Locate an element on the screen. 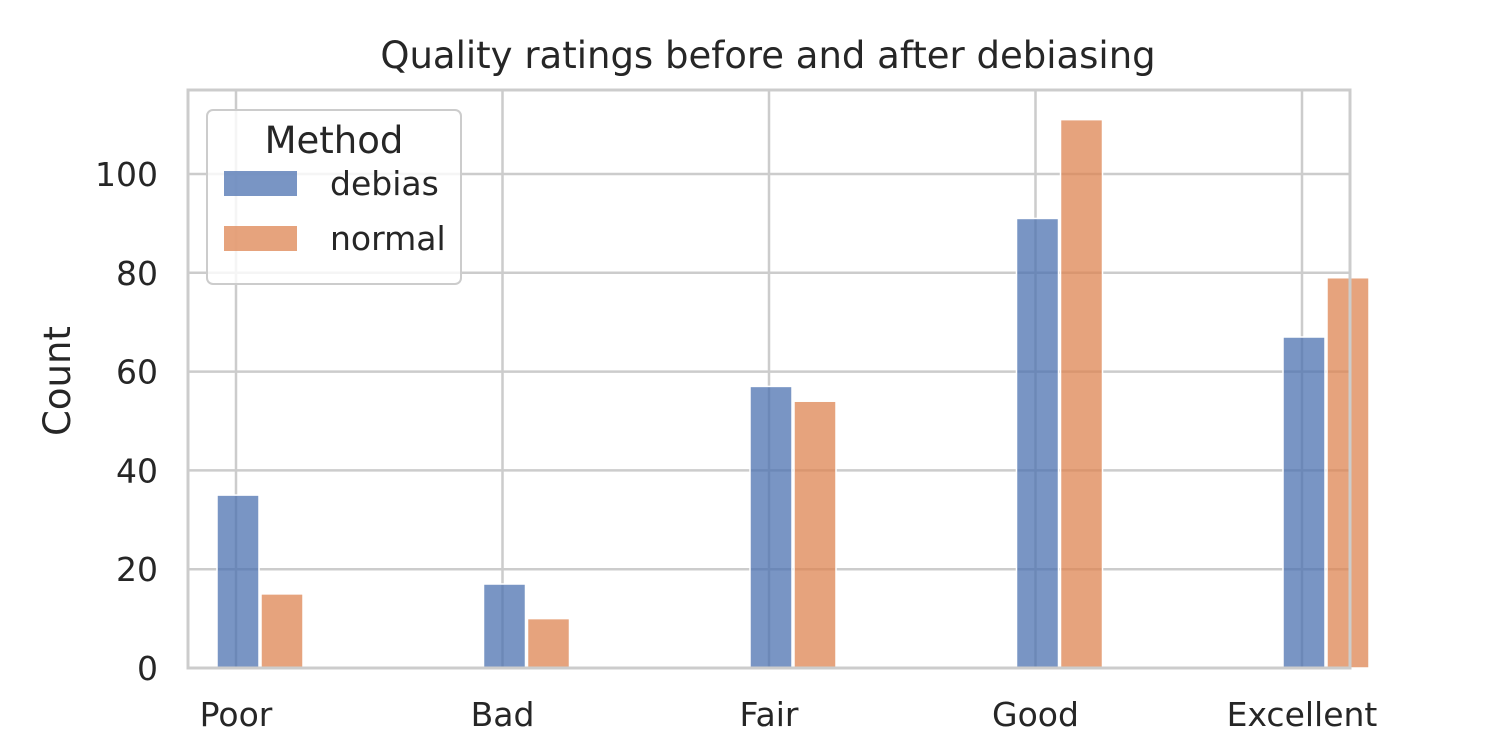 The width and height of the screenshot is (1500, 754). bar-normal-bad is located at coordinates (548, 643).